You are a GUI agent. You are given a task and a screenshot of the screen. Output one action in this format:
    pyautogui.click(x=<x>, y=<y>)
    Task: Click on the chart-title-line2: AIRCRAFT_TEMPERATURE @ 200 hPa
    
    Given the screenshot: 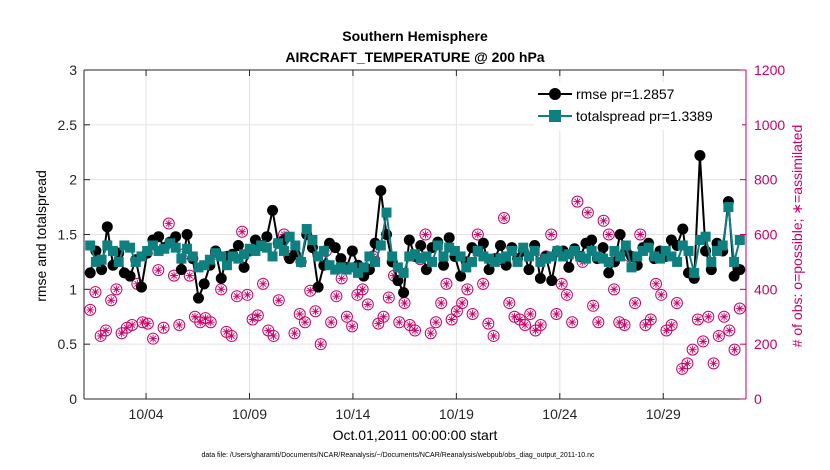 What is the action you would take?
    pyautogui.click(x=414, y=57)
    